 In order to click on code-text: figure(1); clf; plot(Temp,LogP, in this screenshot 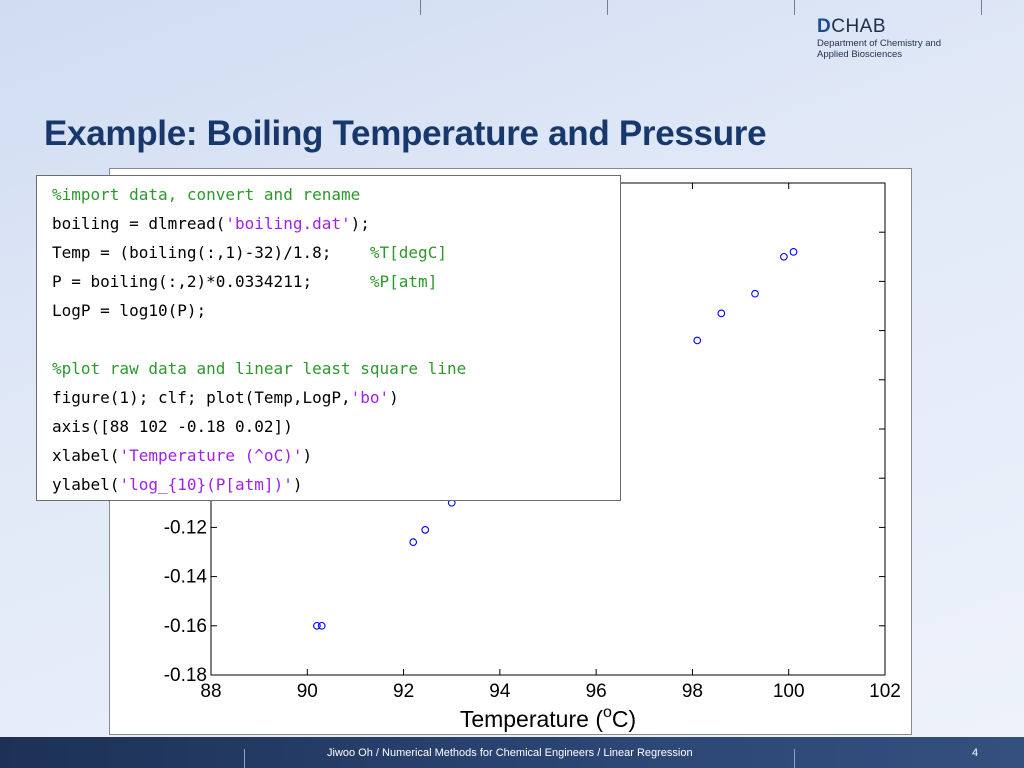, I will do `click(201, 397)`.